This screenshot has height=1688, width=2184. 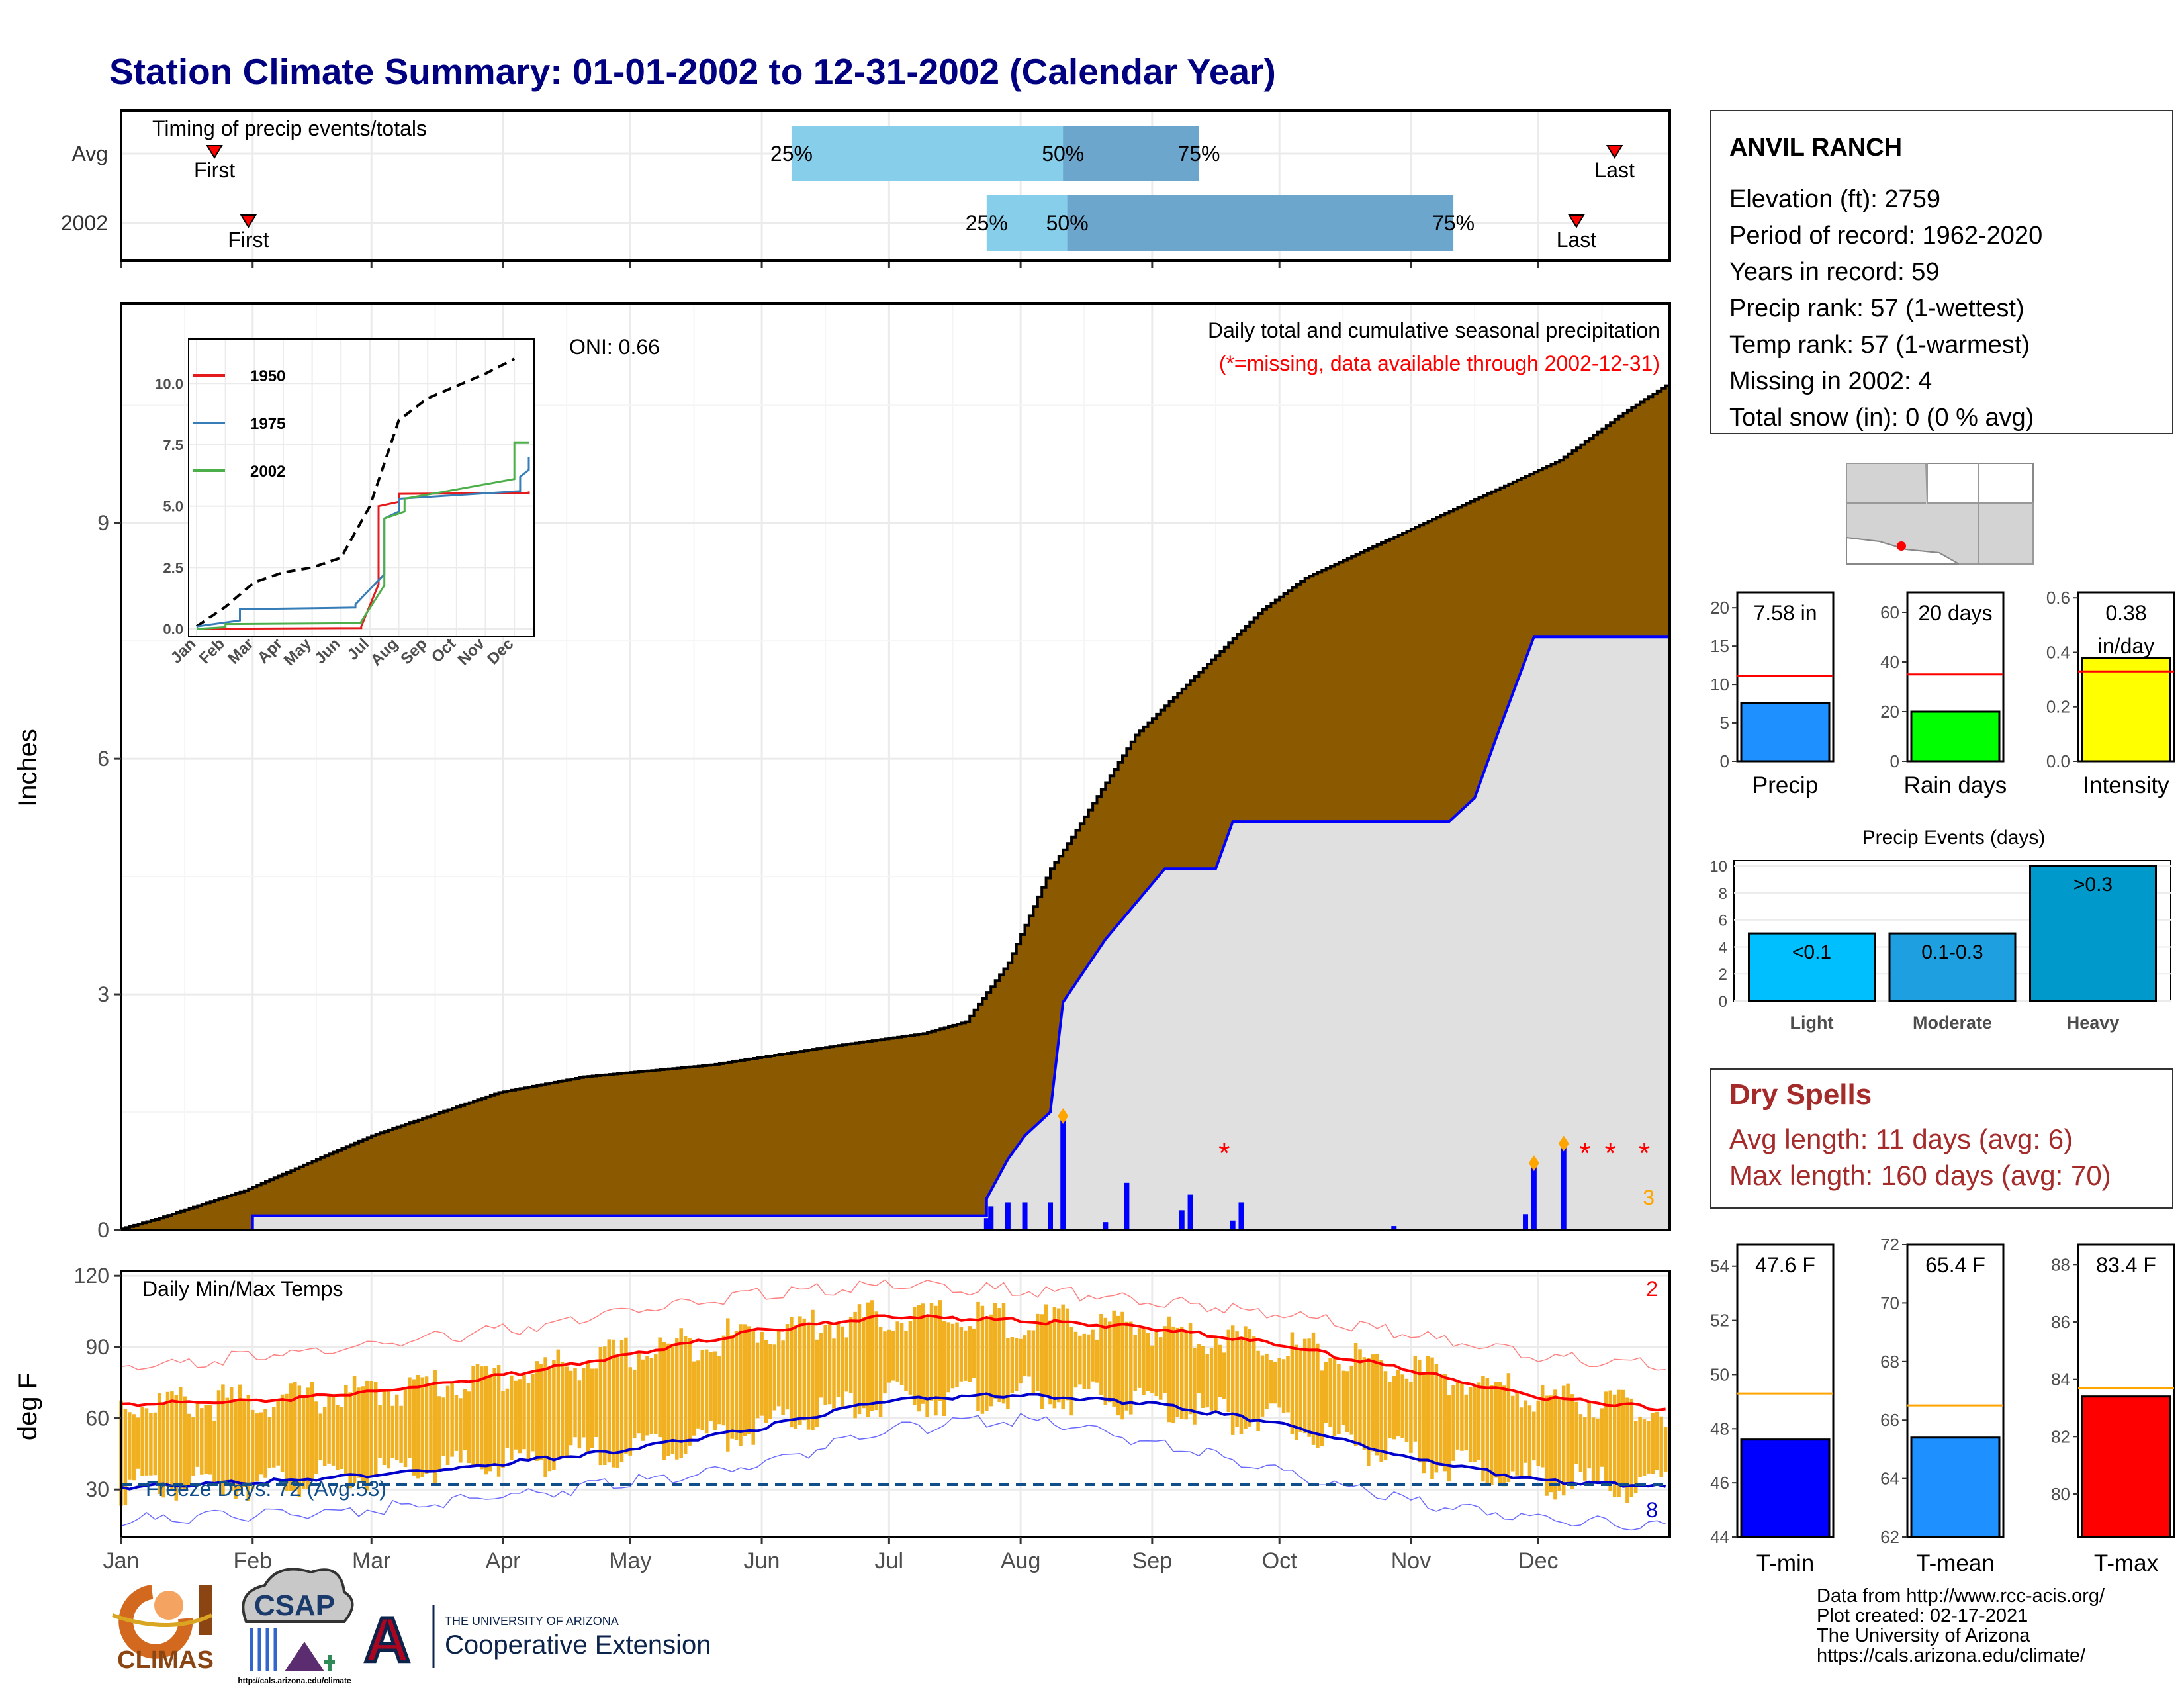 I want to click on station-line: Elevation (ft): 2759, so click(x=1834, y=199).